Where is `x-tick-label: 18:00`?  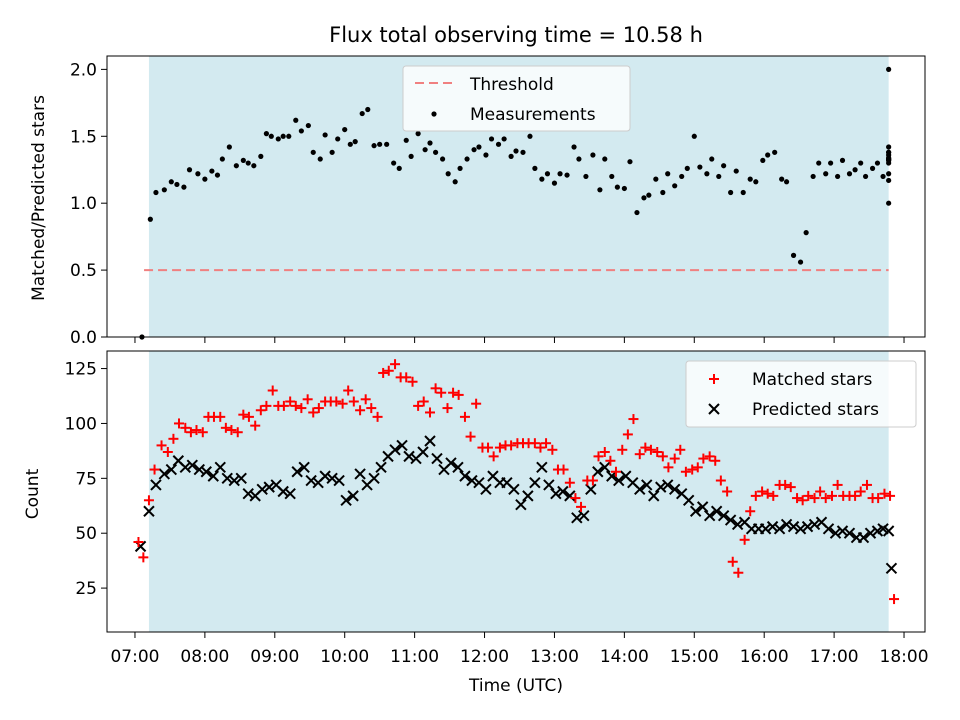 x-tick-label: 18:00 is located at coordinates (904, 657).